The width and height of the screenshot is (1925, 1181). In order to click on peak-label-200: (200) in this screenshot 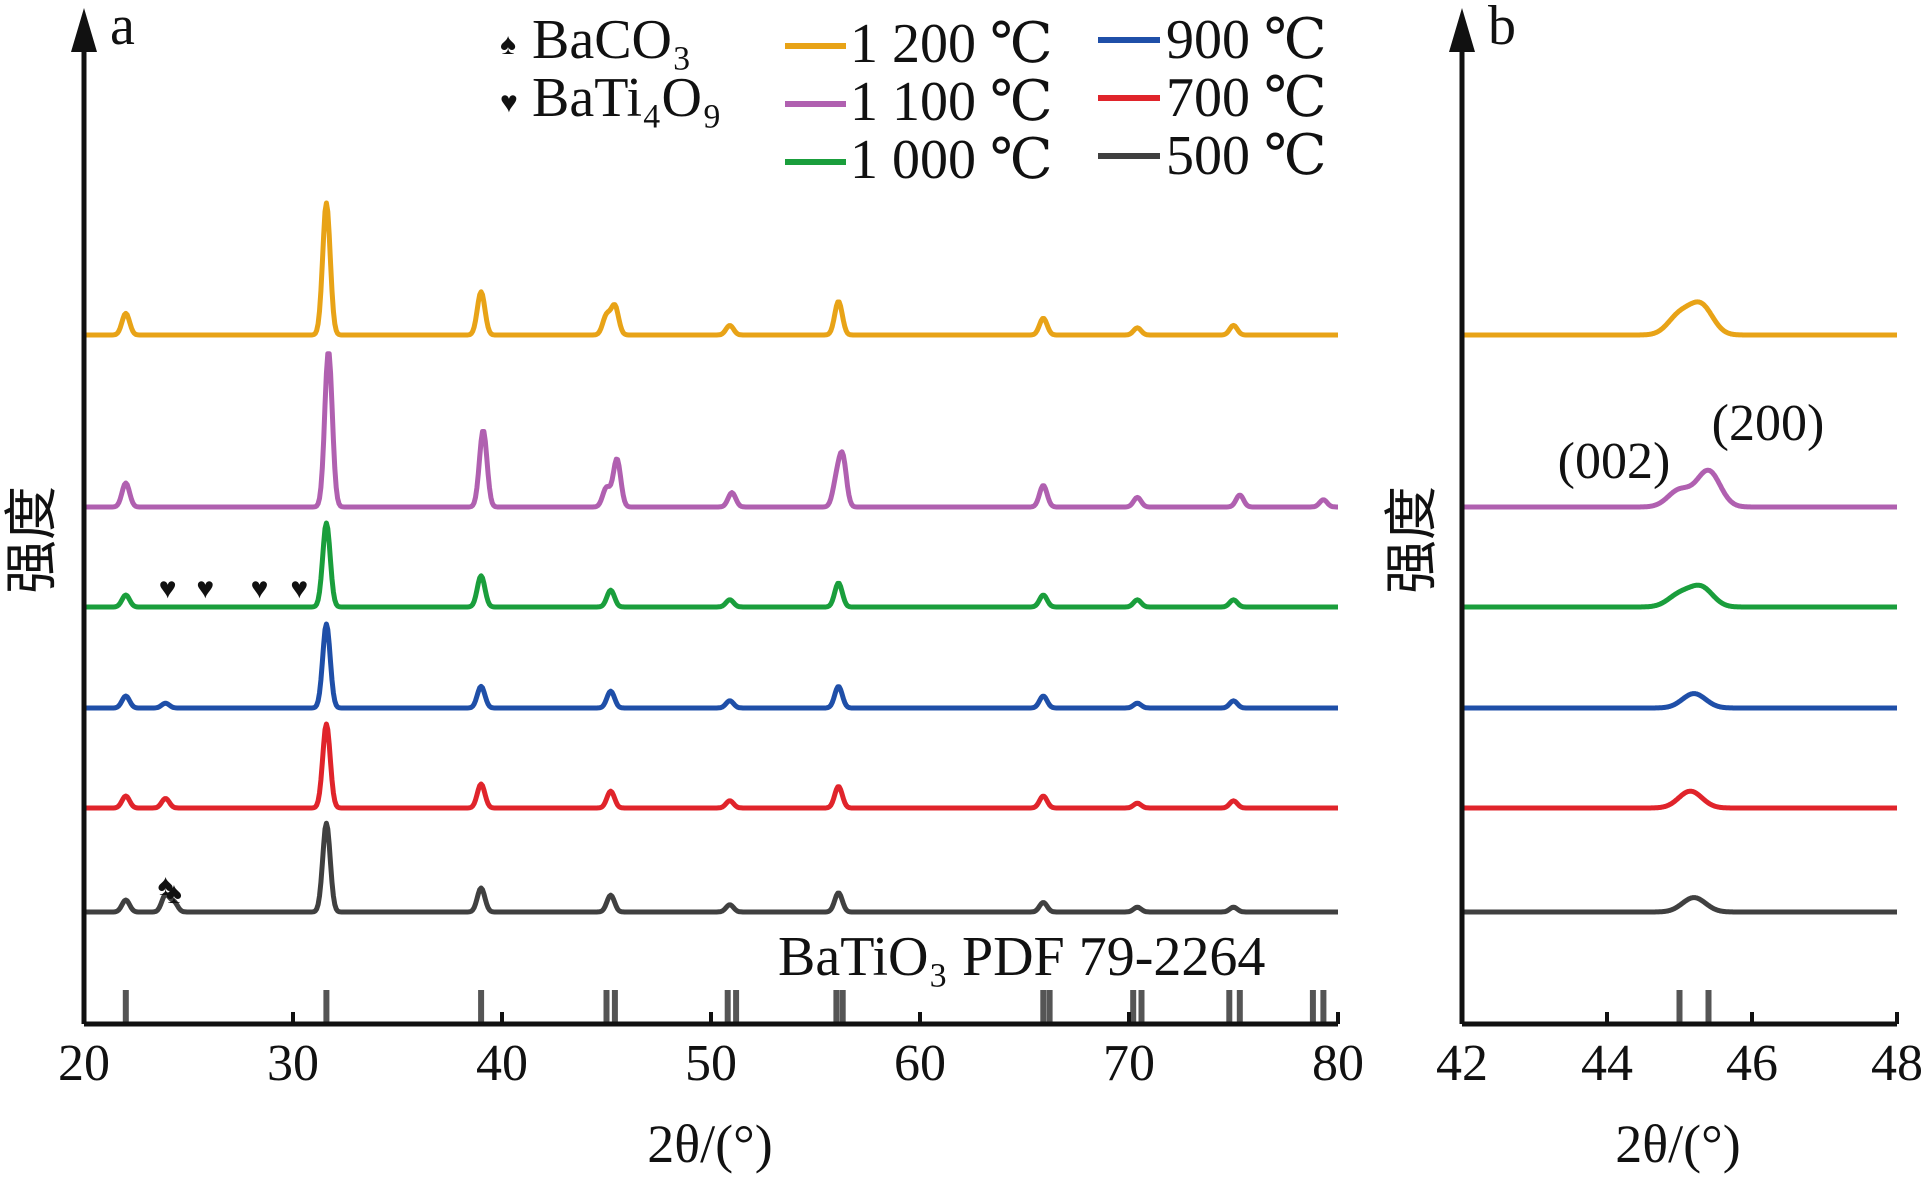, I will do `click(1768, 423)`.